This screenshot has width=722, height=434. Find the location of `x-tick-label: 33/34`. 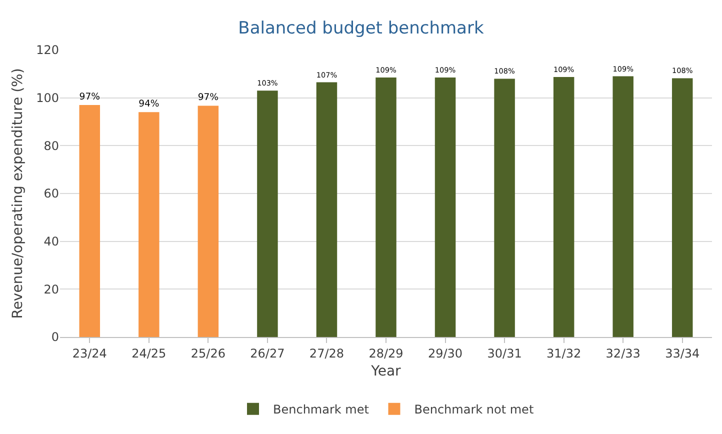

x-tick-label: 33/34 is located at coordinates (682, 353).